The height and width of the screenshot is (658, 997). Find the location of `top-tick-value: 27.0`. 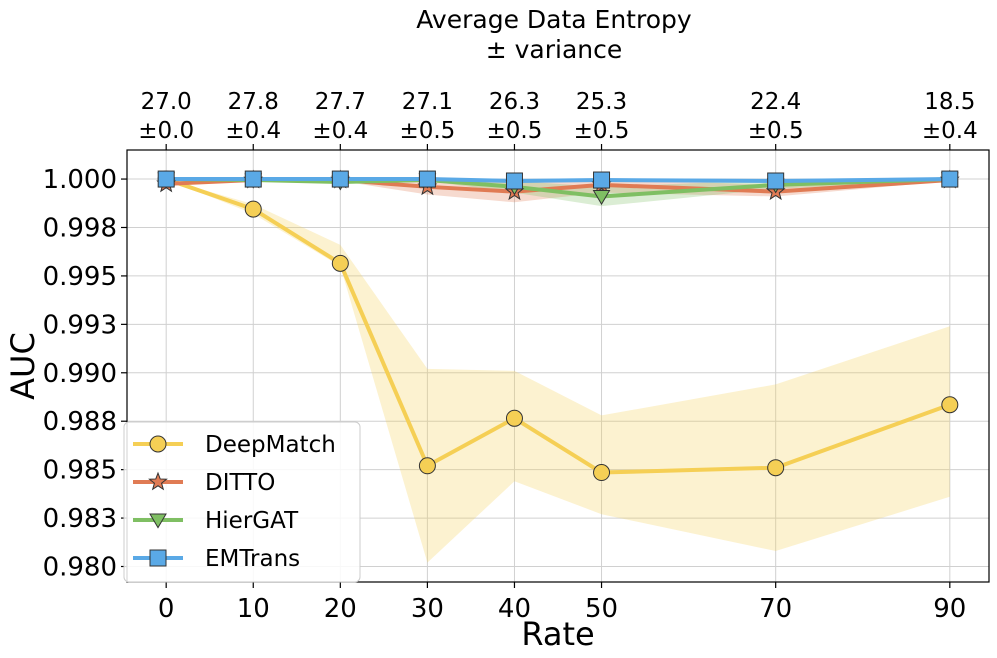

top-tick-value: 27.0 is located at coordinates (166, 102).